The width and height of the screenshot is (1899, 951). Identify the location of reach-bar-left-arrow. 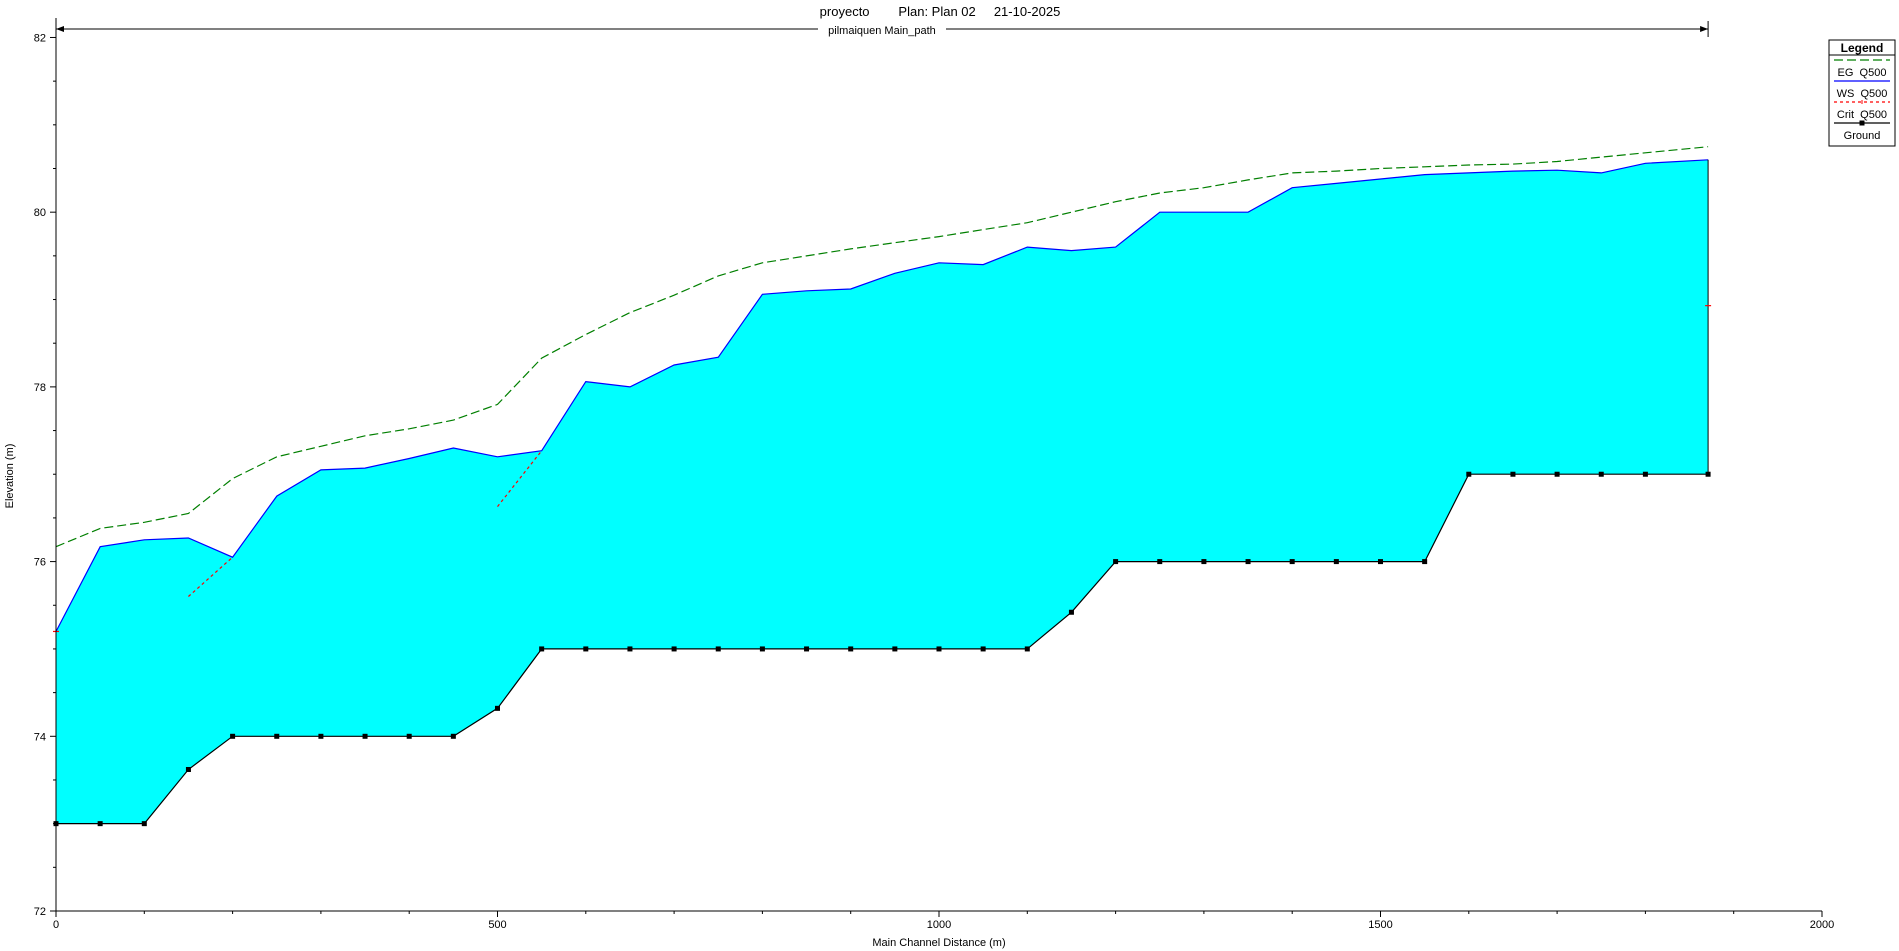
(60, 29).